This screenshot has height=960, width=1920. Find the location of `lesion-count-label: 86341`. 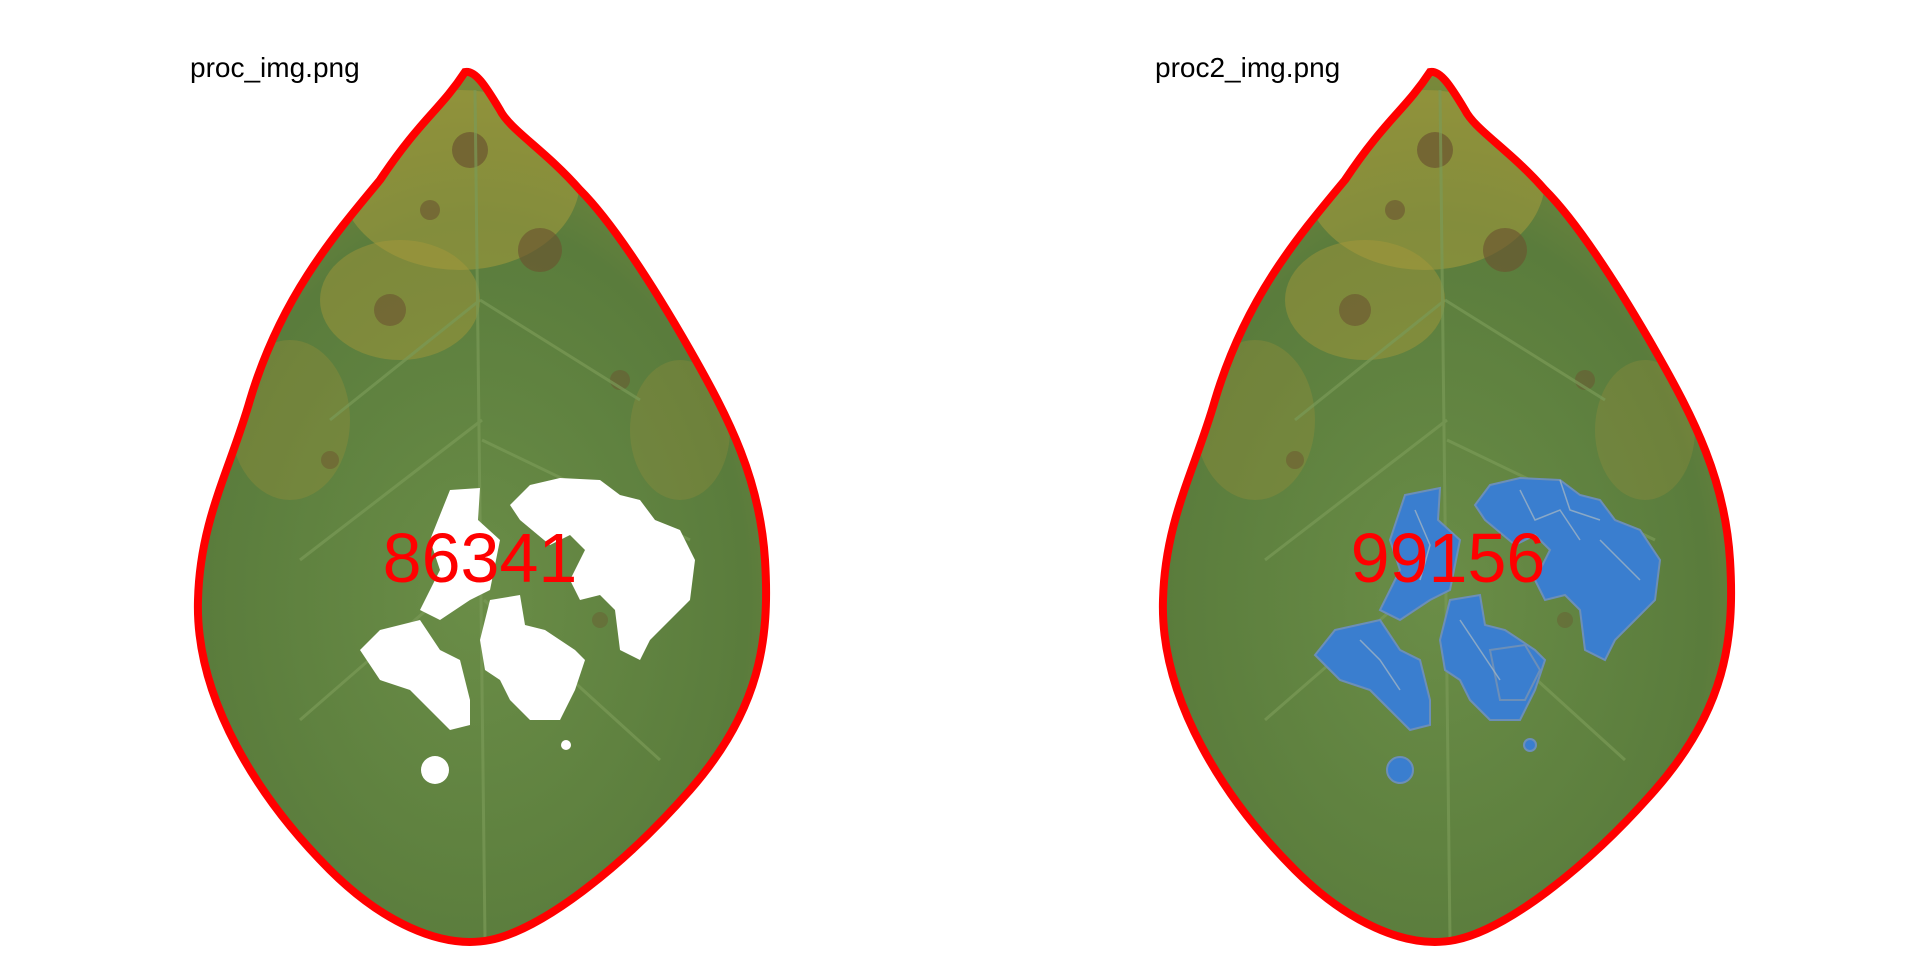

lesion-count-label: 86341 is located at coordinates (480, 558).